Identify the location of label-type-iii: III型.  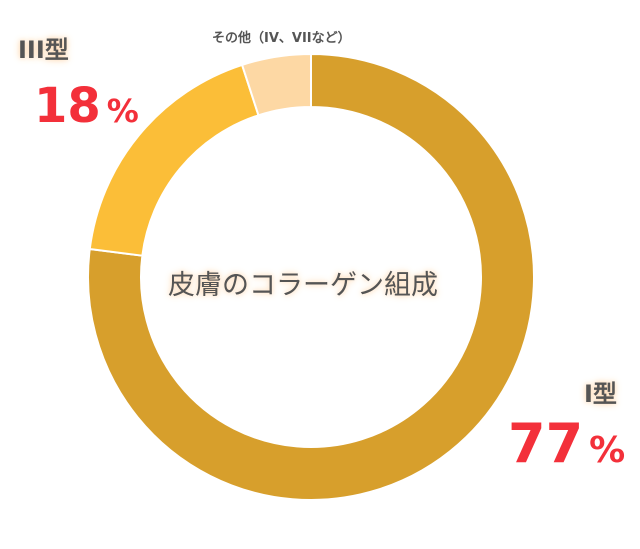
(43, 50).